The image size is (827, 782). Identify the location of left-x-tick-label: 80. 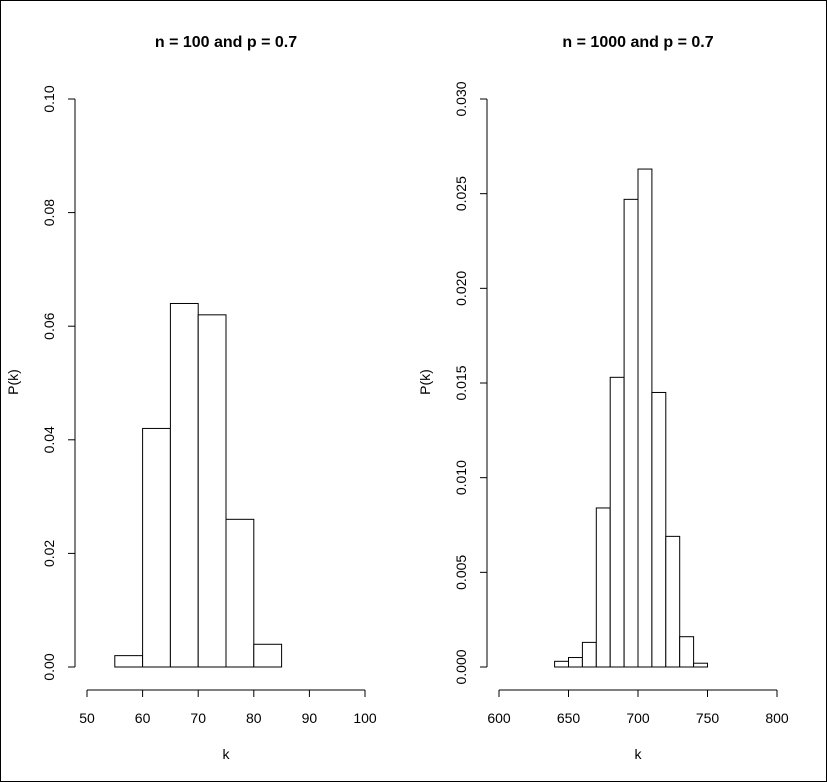
(254, 718).